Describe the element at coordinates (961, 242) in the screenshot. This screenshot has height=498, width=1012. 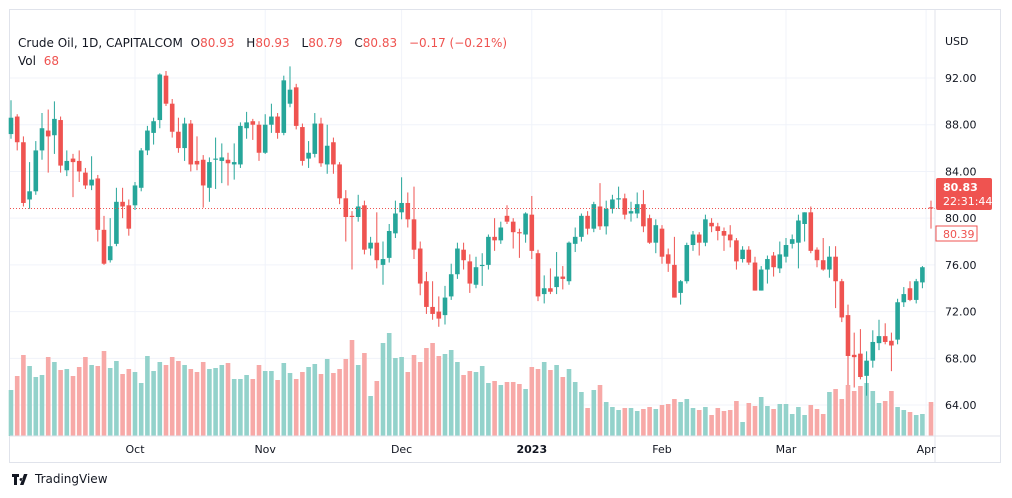
I see `price-axis: 64.00 68.00 72.00 76.00 80.00 84.00 88.00 92.00` at that location.